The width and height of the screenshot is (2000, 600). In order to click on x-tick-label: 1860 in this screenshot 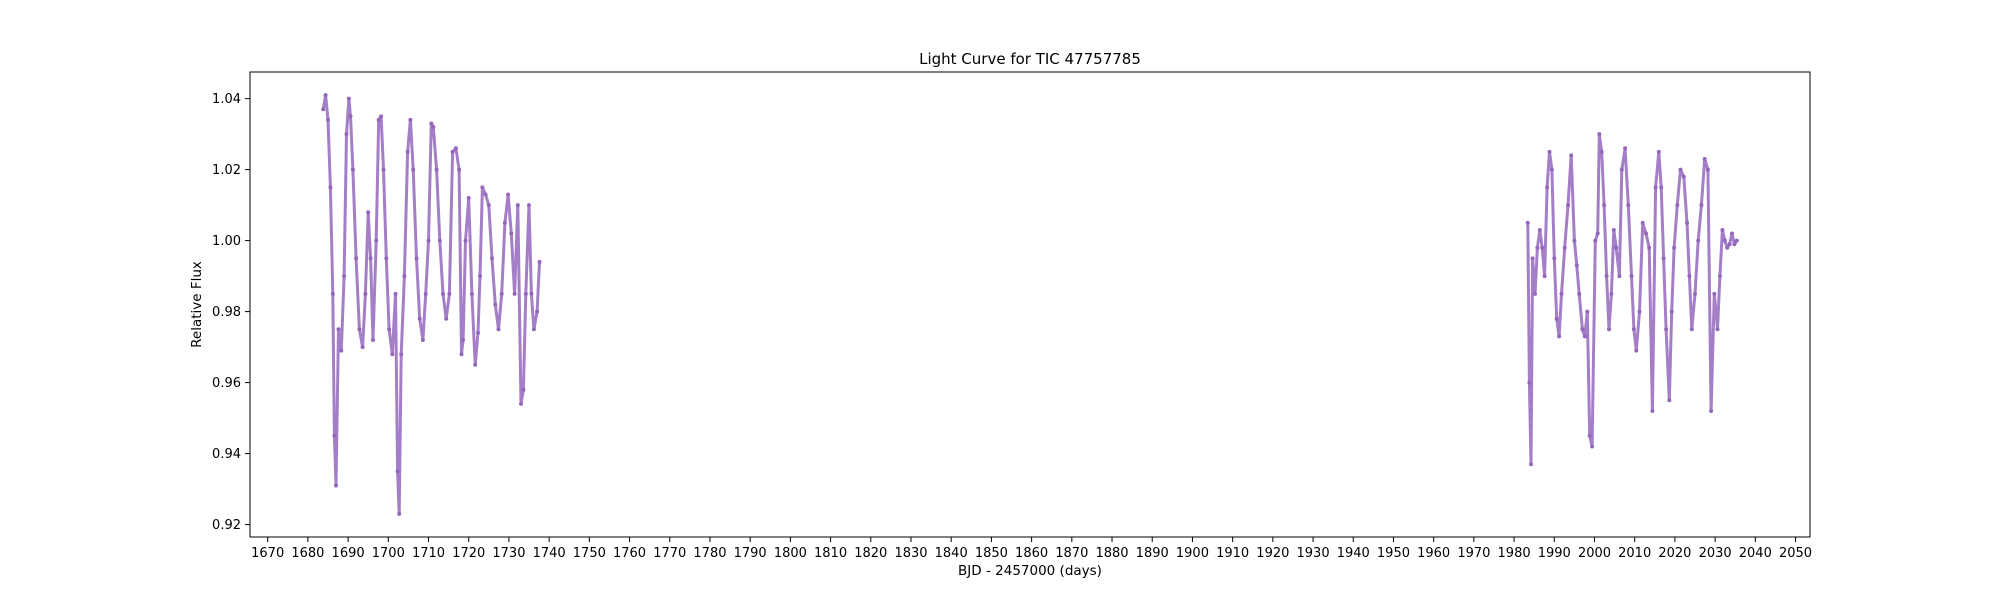, I will do `click(1031, 553)`.